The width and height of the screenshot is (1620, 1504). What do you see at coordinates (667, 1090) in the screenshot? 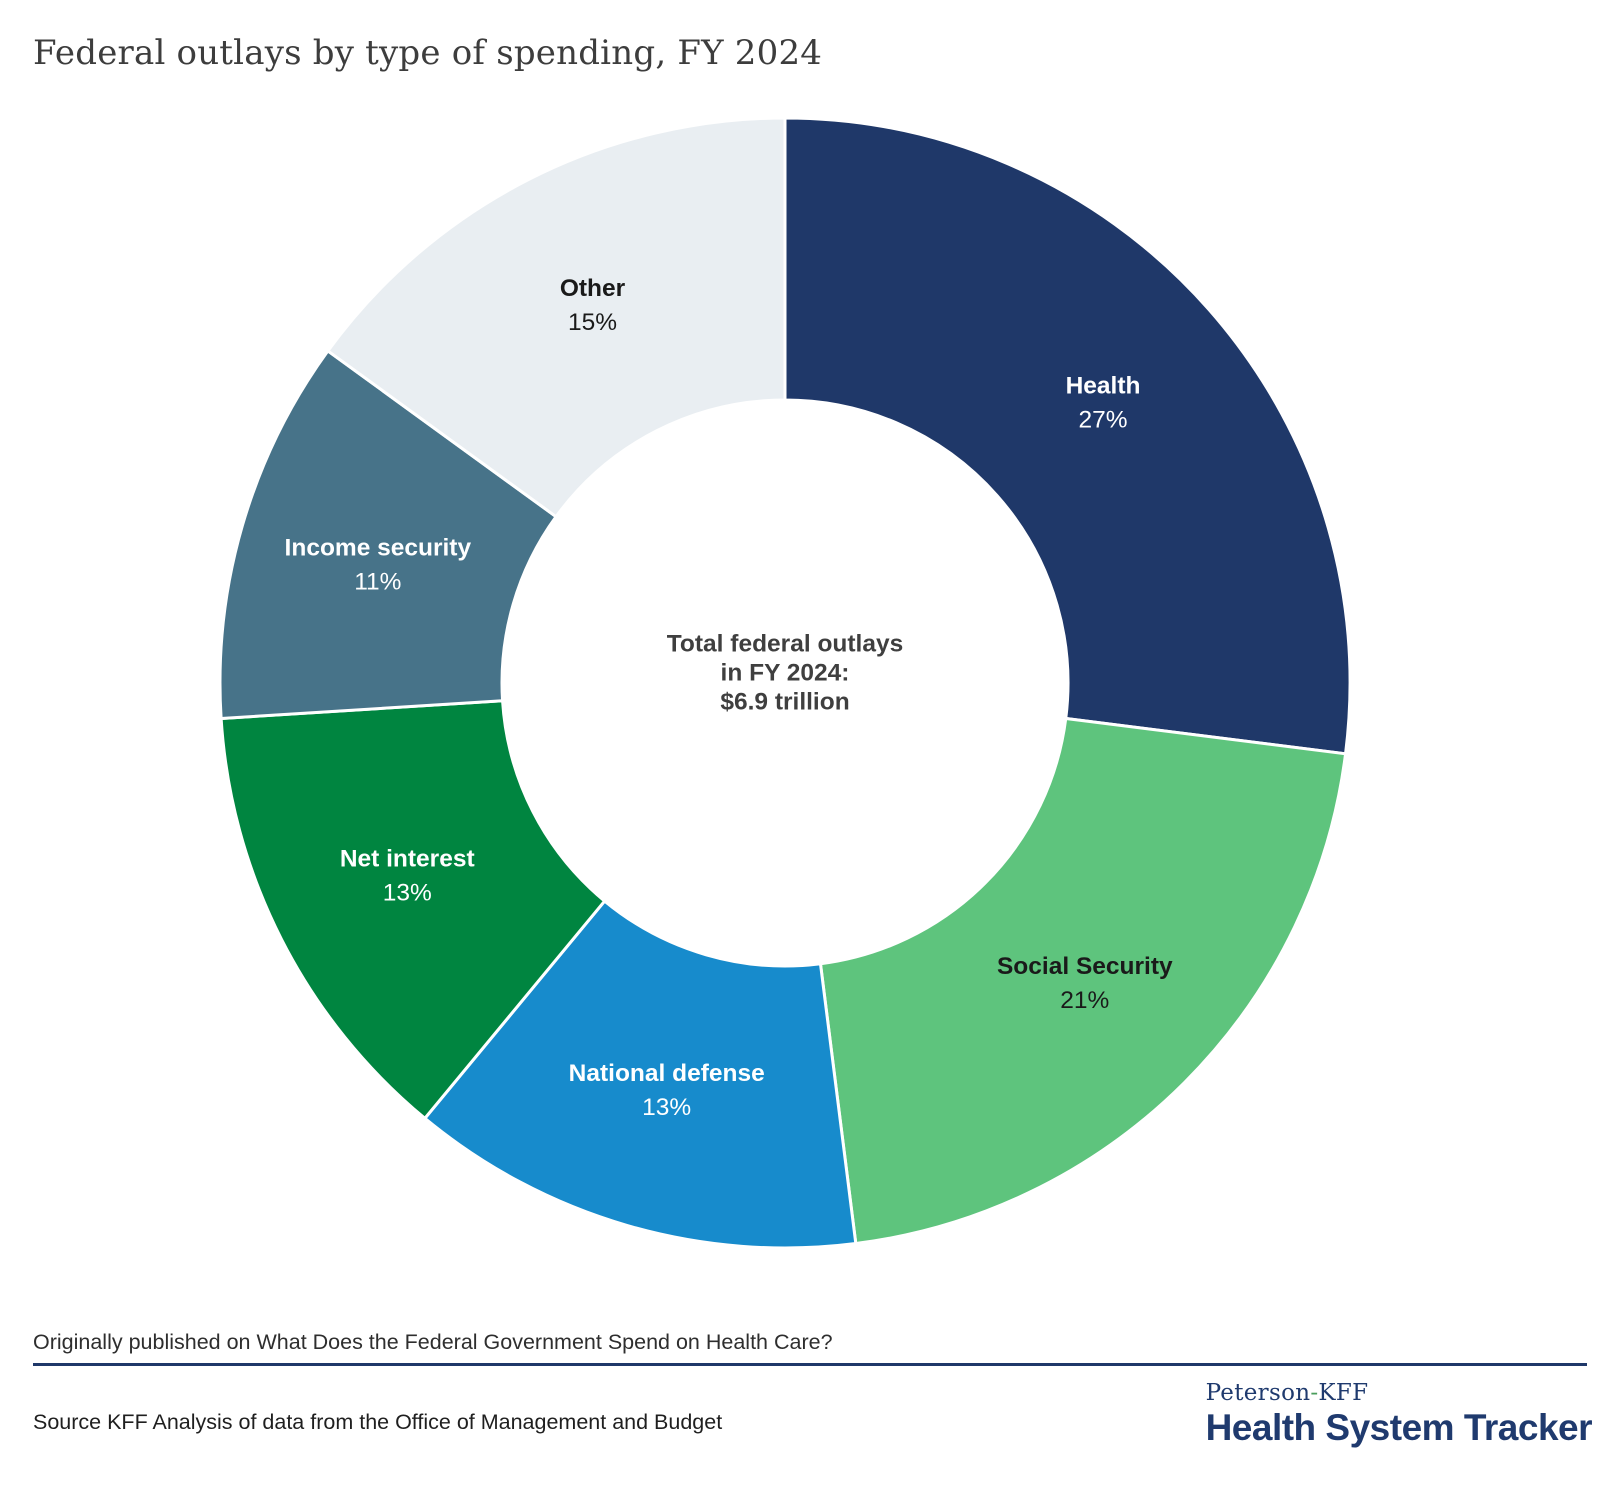
I see `segment-label-national-defense: National defense 13%` at bounding box center [667, 1090].